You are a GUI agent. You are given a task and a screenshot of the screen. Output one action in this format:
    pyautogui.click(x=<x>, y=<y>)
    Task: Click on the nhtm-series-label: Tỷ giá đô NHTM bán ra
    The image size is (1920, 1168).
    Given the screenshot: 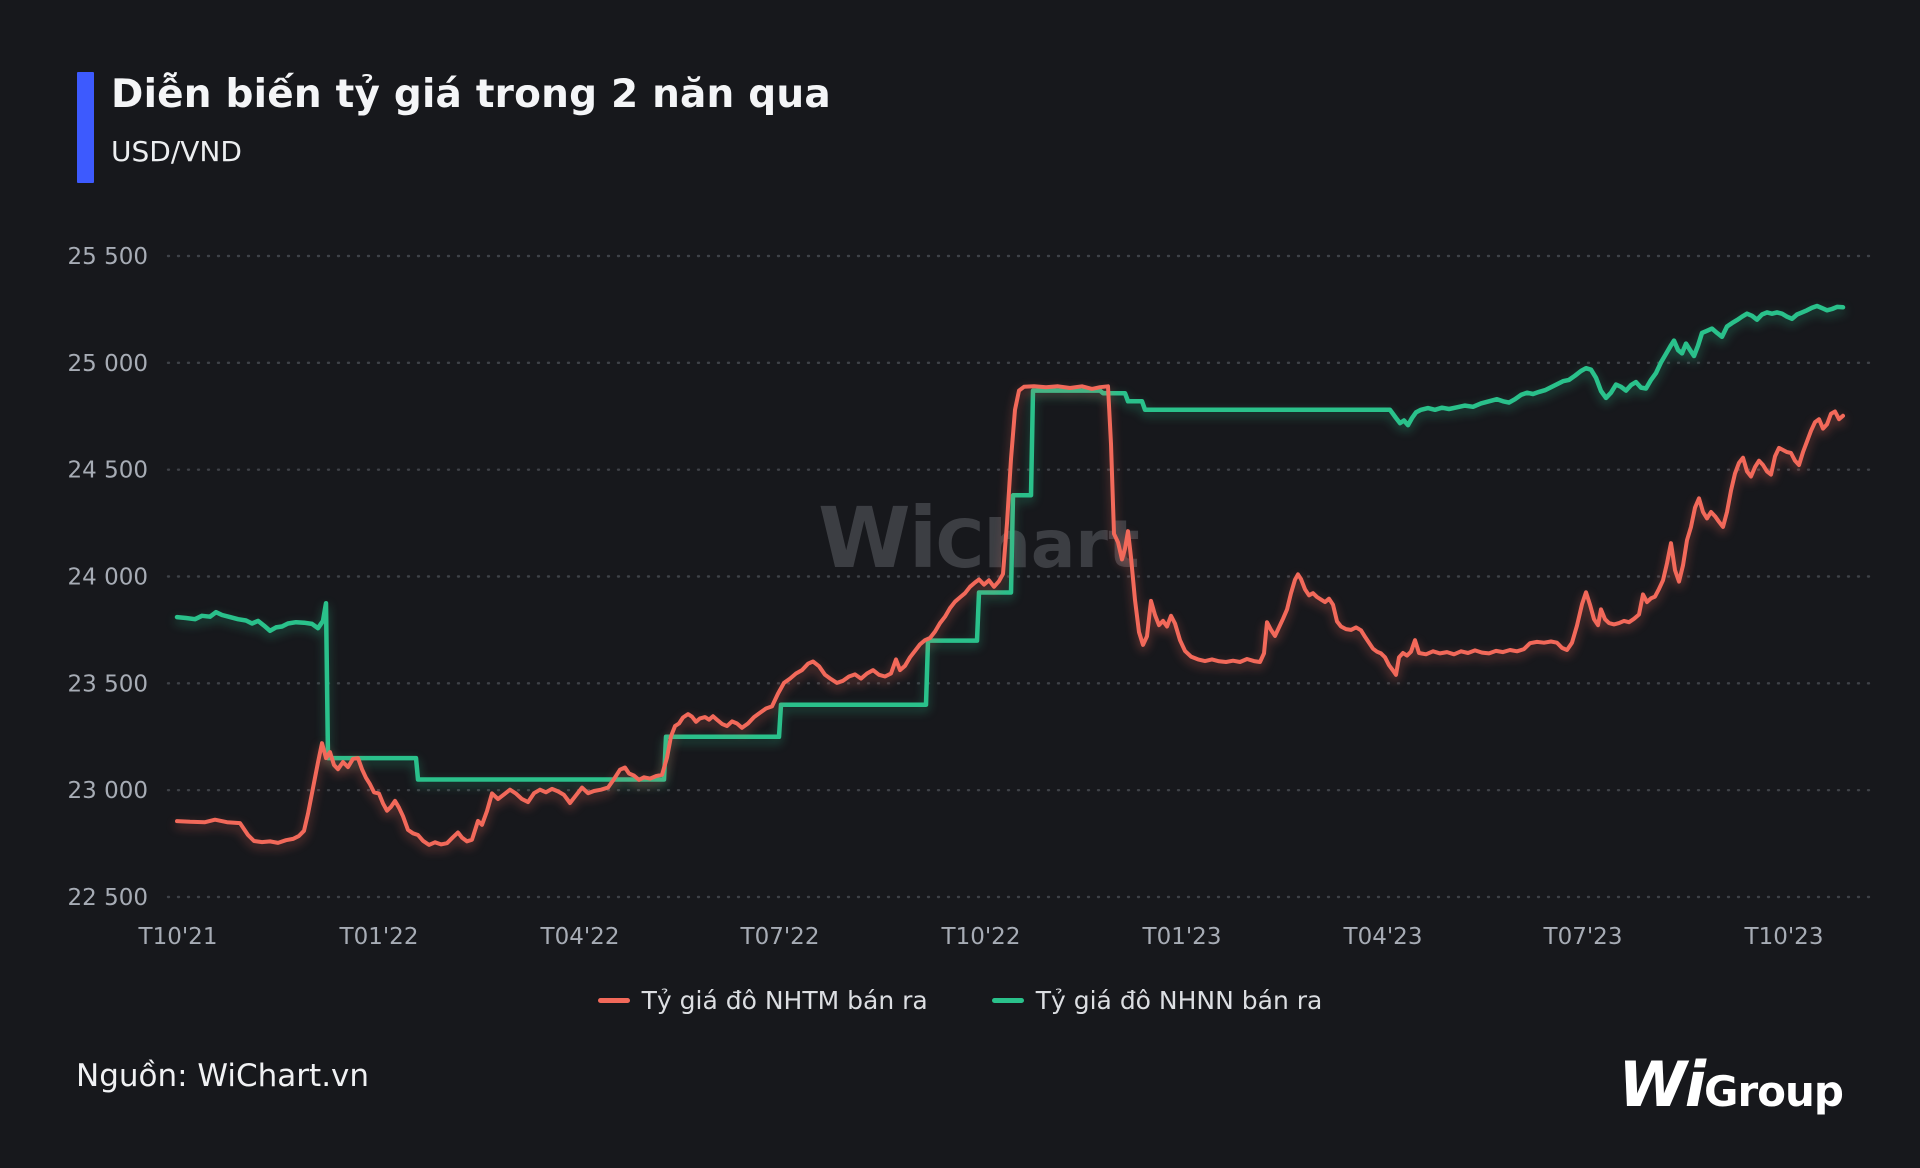 What is the action you would take?
    pyautogui.click(x=784, y=1000)
    